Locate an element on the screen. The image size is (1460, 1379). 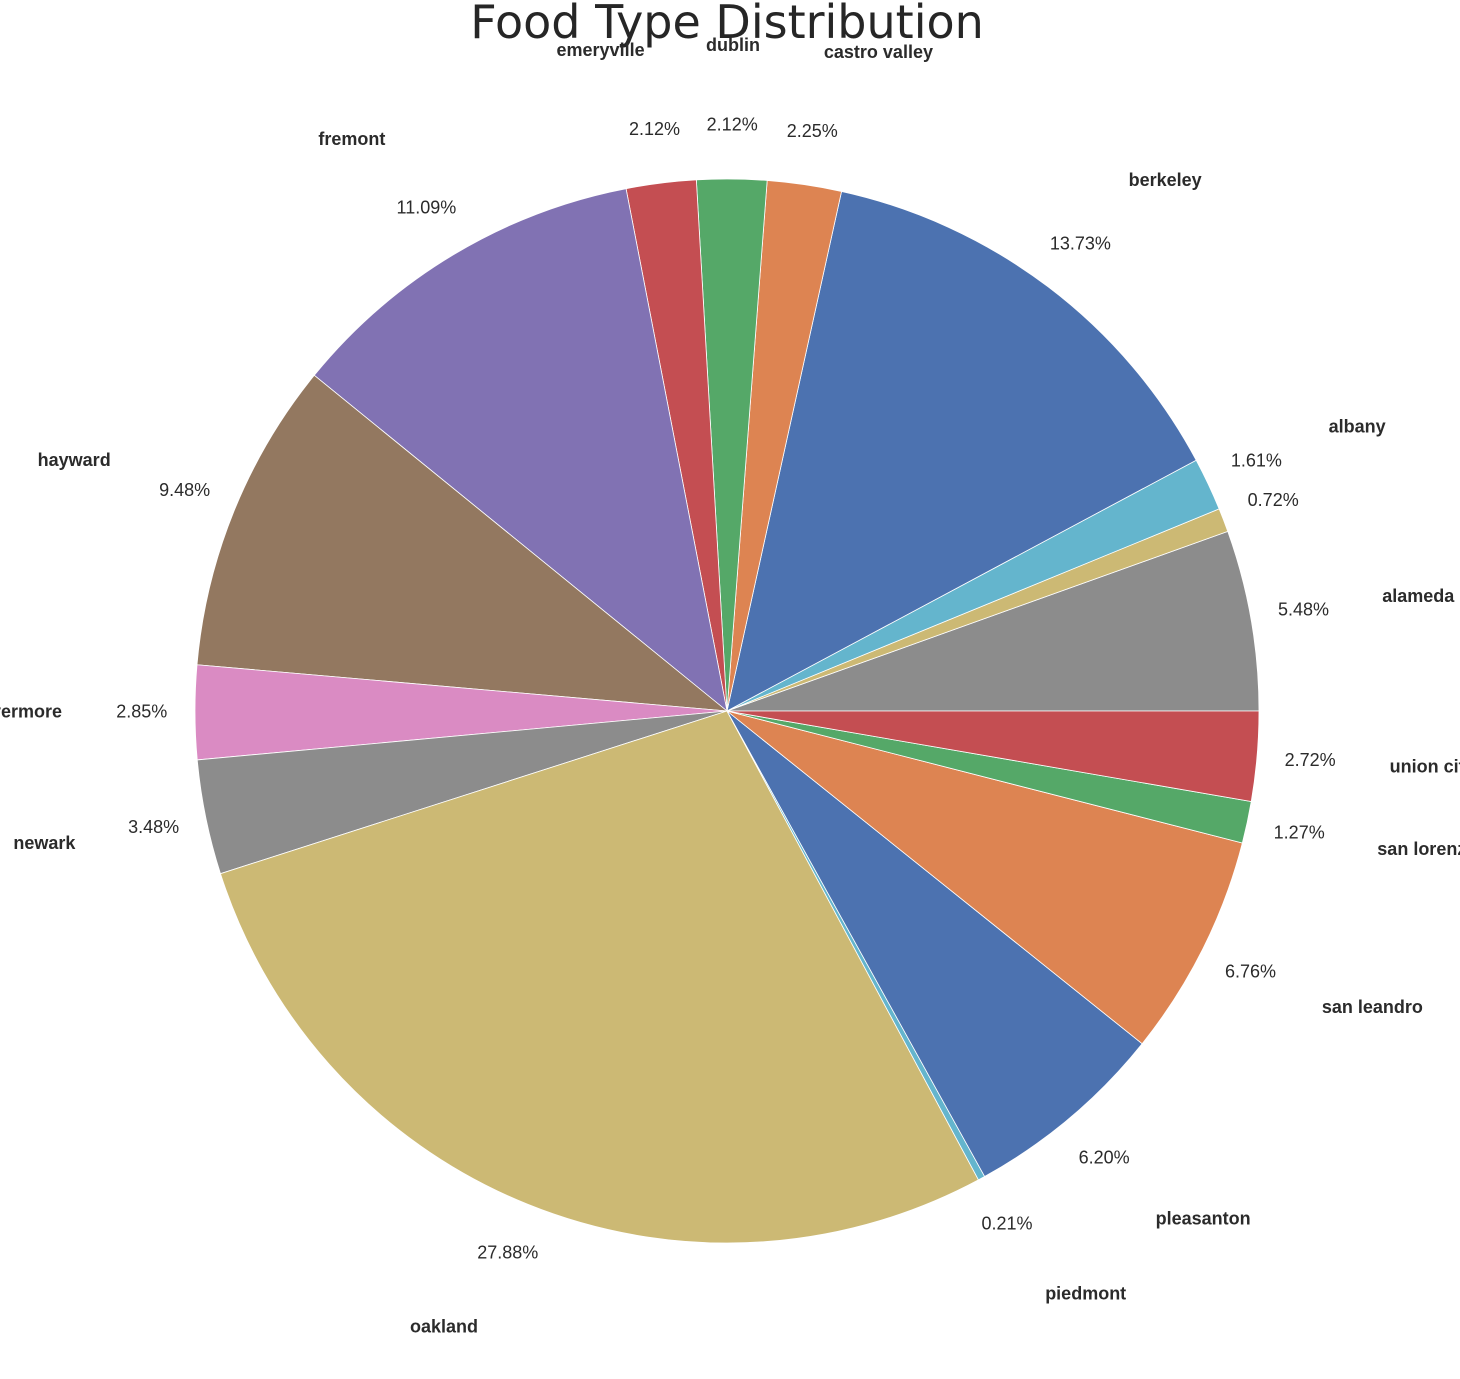
pie-percent-label: 27.88% is located at coordinates (507, 1252).